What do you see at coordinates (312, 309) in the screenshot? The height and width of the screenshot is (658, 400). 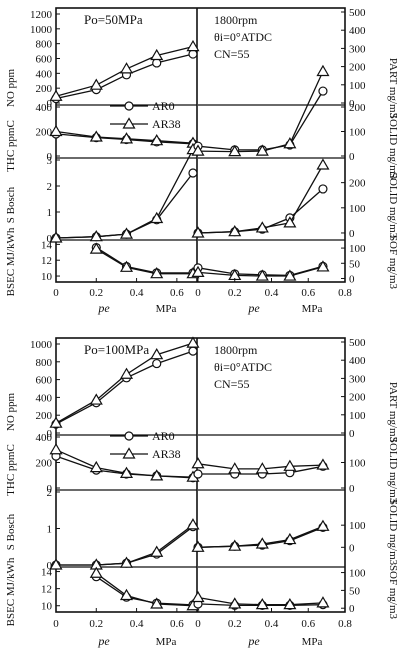 I see `x-axis-unit-right: MPa` at bounding box center [312, 309].